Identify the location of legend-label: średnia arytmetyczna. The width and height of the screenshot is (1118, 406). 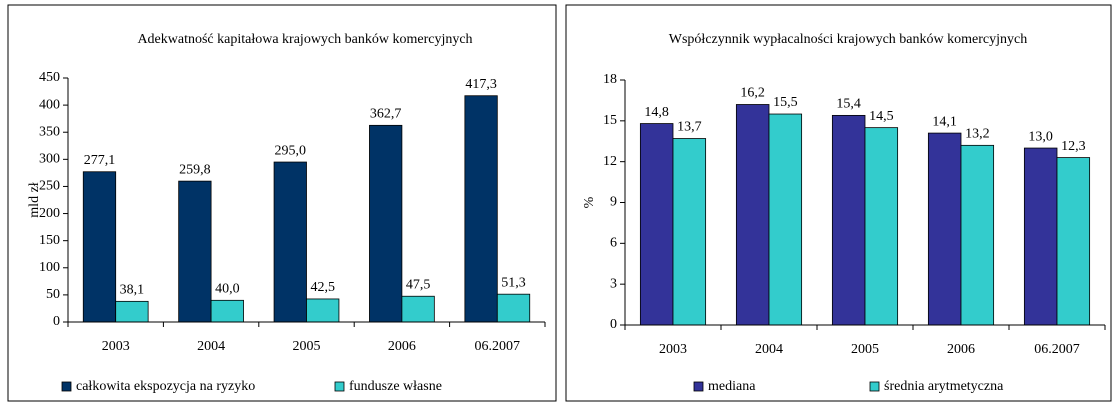
(944, 386).